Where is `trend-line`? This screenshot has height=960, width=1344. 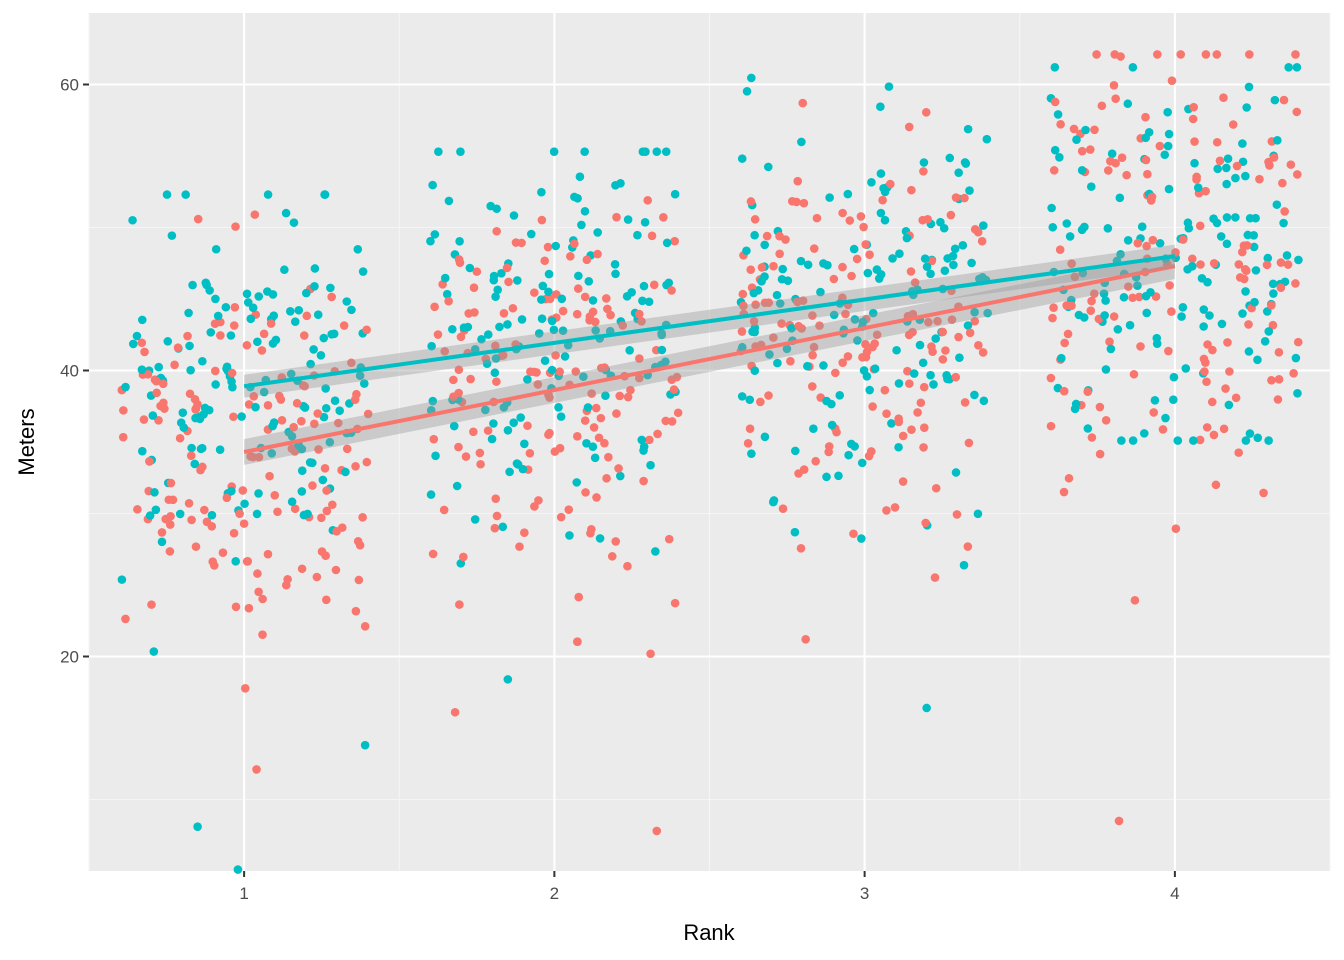 trend-line is located at coordinates (709, 359).